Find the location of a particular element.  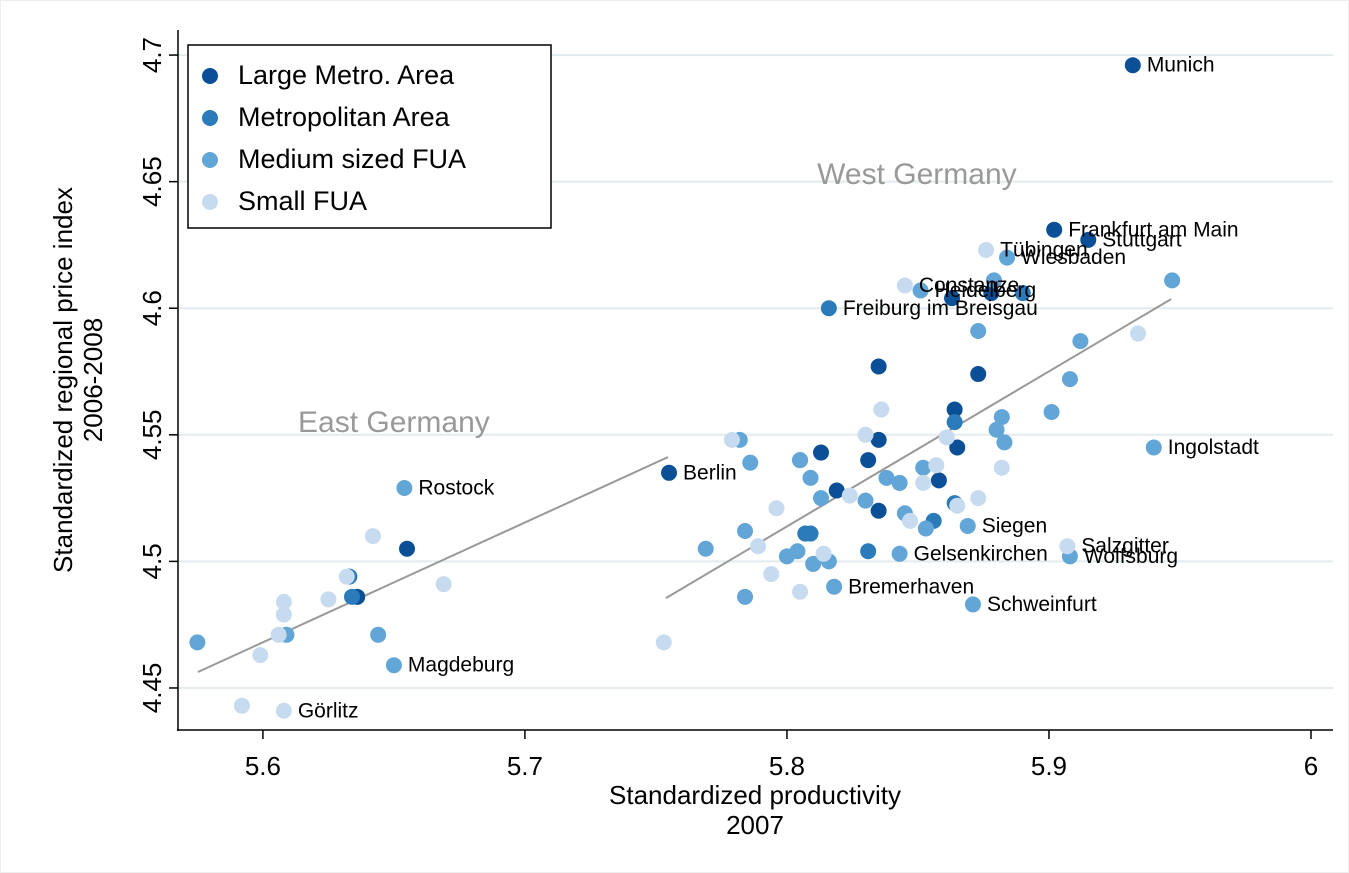

point-label: Rostock is located at coordinates (456, 488).